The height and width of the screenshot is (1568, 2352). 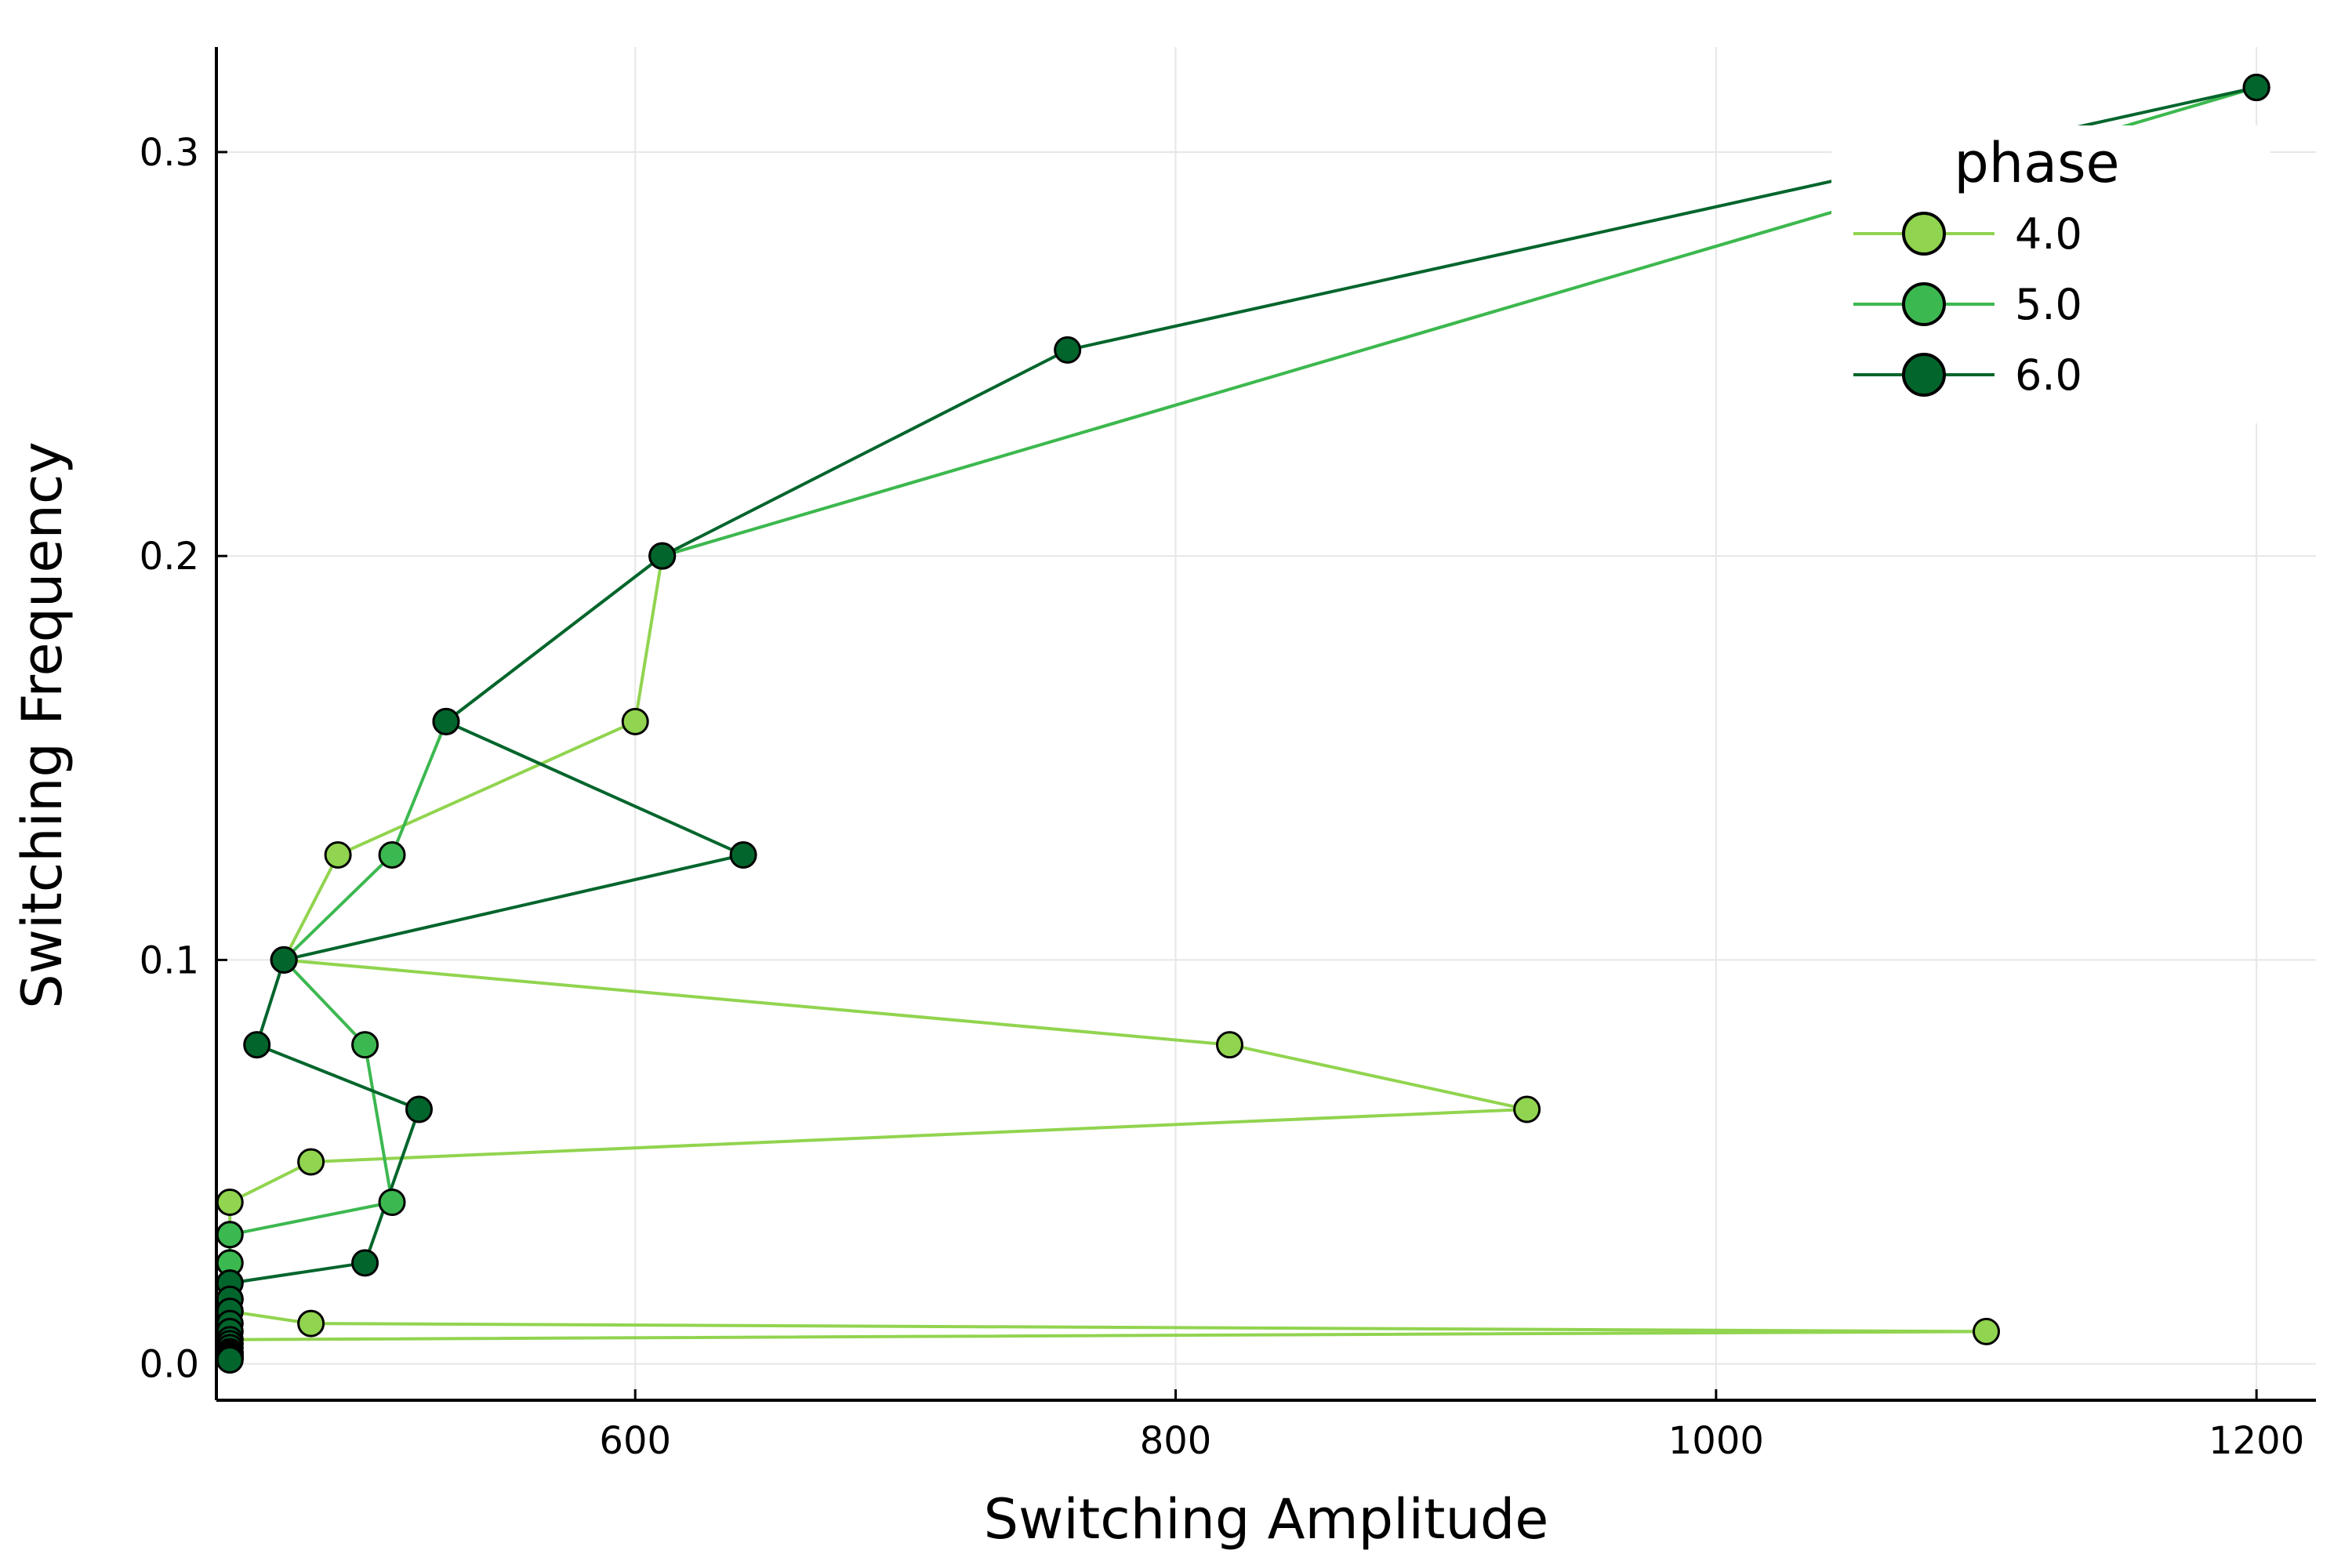 What do you see at coordinates (169, 557) in the screenshot?
I see `y-tick-label: 0.2` at bounding box center [169, 557].